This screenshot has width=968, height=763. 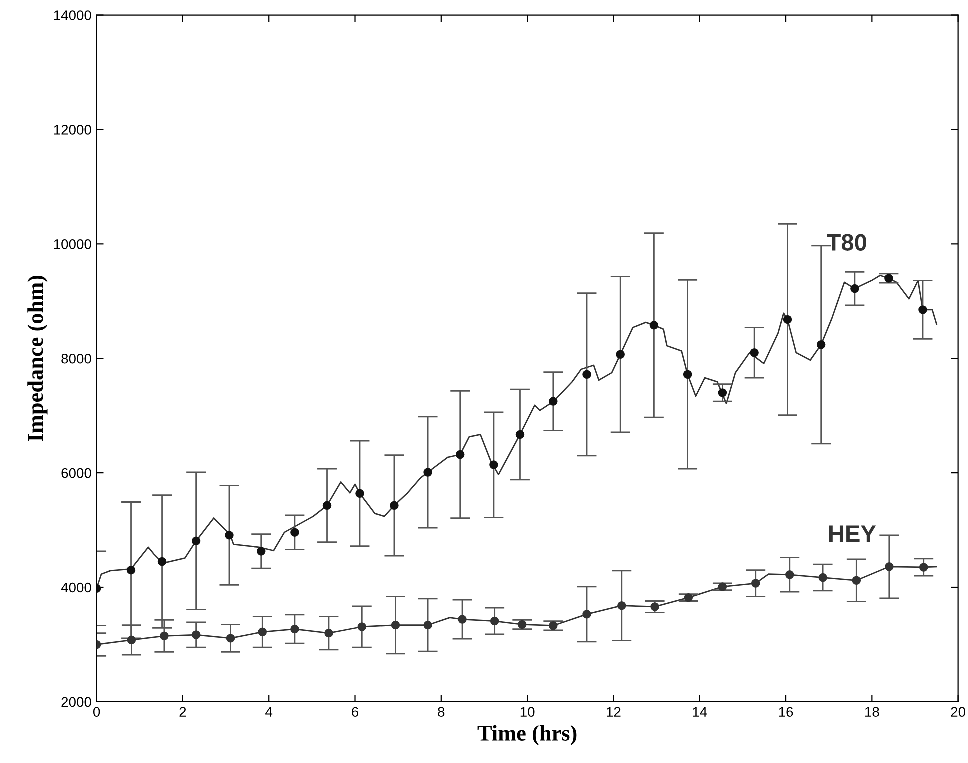 What do you see at coordinates (527, 735) in the screenshot?
I see `x-axis-title: Time (hrs)` at bounding box center [527, 735].